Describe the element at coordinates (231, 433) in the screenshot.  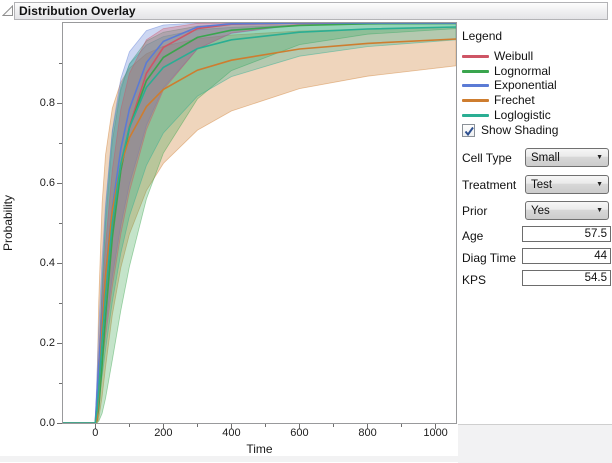
I see `x-tick-label: 400` at that location.